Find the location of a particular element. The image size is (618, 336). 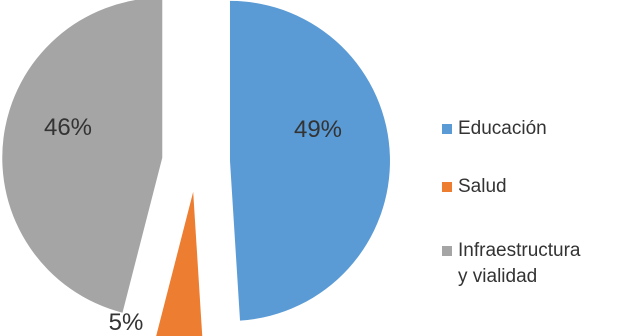

legend-swatch-salud is located at coordinates (447, 187).